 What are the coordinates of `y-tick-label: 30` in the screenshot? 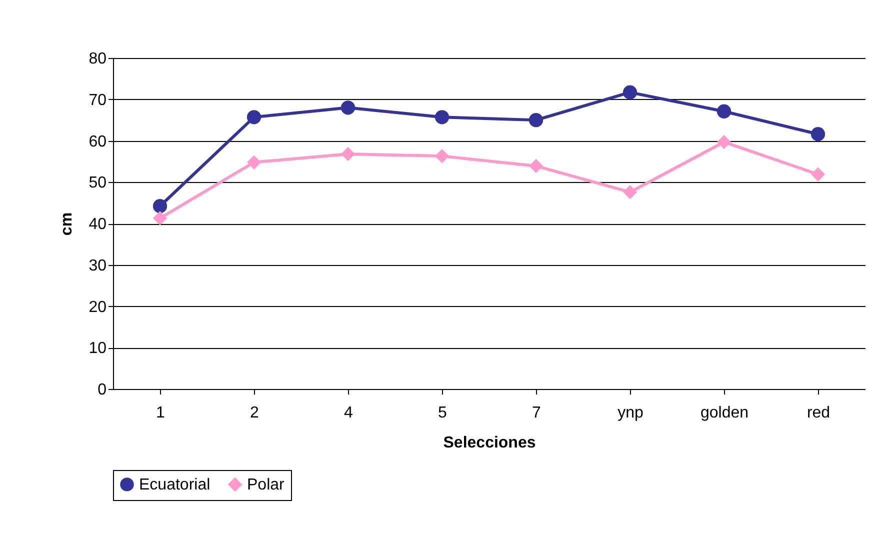 It's located at (97, 265).